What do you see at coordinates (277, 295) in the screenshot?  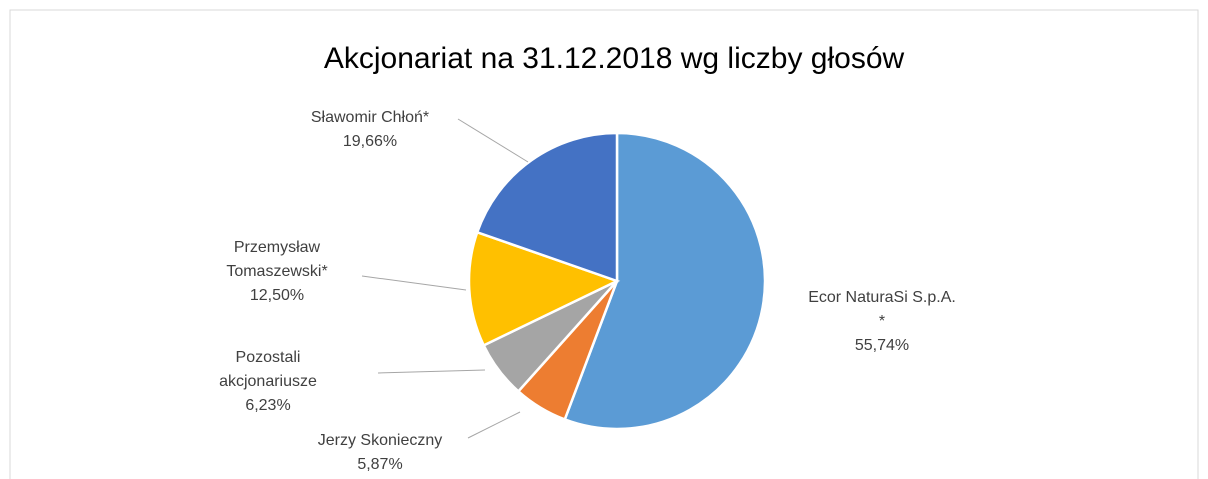 I see `slice-value: 12,50%` at bounding box center [277, 295].